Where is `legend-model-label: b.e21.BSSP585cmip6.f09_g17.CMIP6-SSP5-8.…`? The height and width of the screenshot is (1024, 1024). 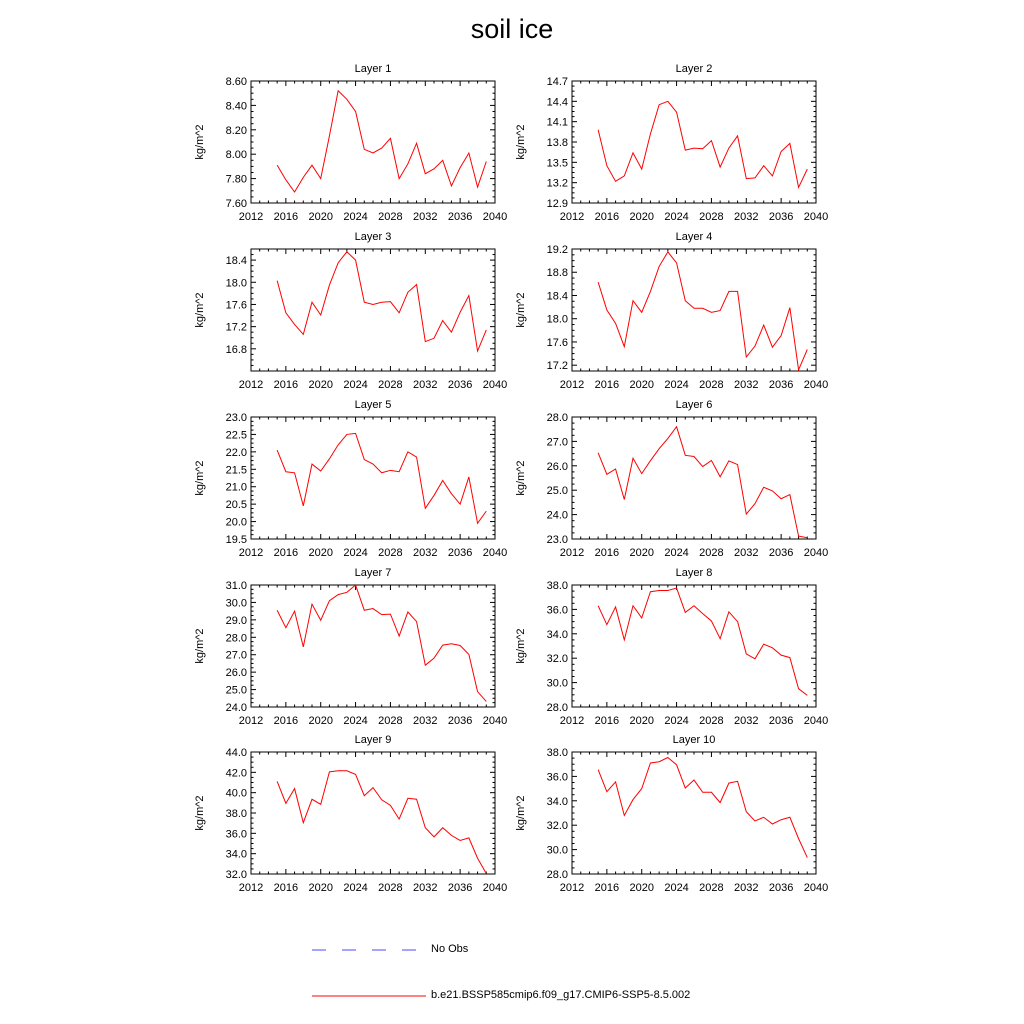 legend-model-label: b.e21.BSSP585cmip6.f09_g17.CMIP6-SSP5-8.… is located at coordinates (561, 995).